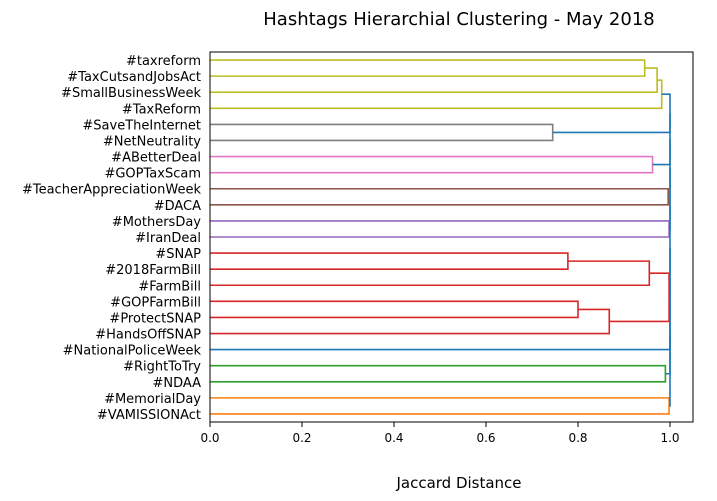  Describe the element at coordinates (152, 174) in the screenshot. I see `leaf-label: #GOPTaxScam` at that location.